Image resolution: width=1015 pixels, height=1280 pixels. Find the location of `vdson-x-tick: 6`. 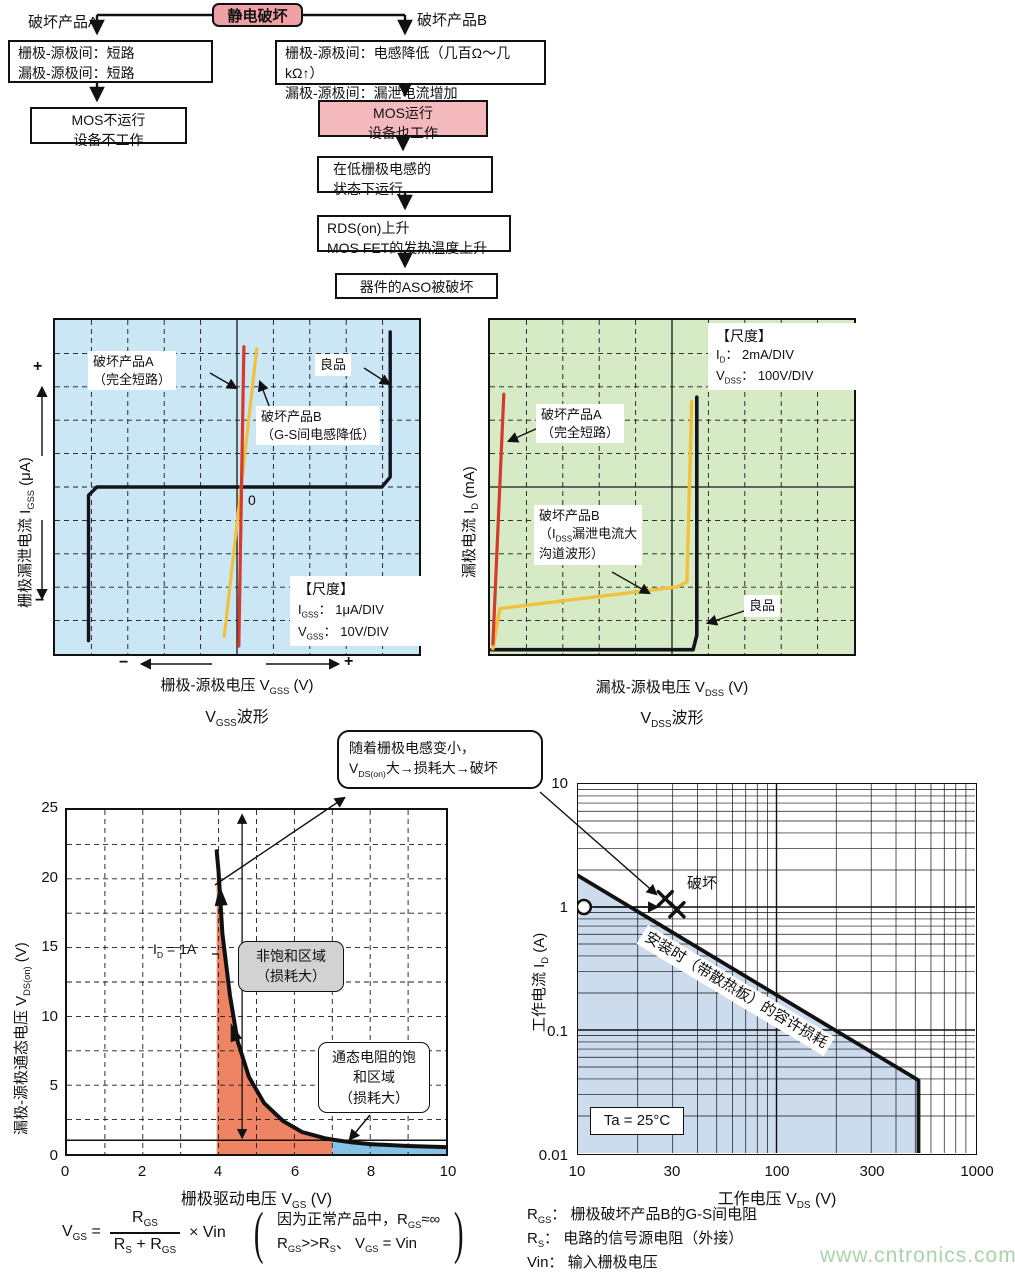

vdson-x-tick: 6 is located at coordinates (295, 1171).